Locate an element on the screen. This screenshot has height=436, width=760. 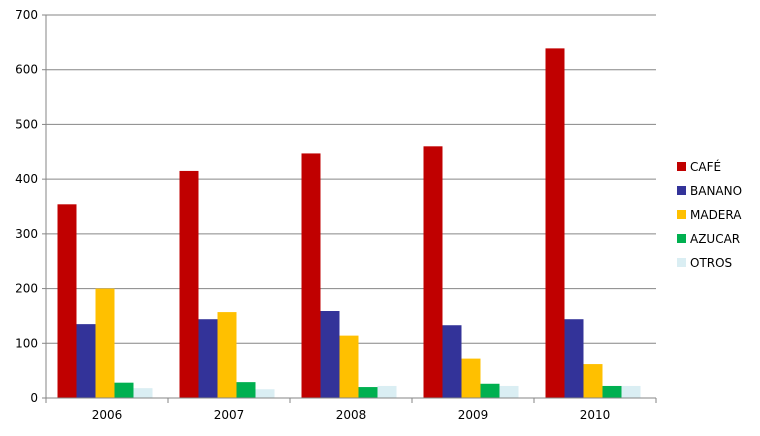
y-axis: 0 100 200 300 400 500 600 700 is located at coordinates (31, 206).